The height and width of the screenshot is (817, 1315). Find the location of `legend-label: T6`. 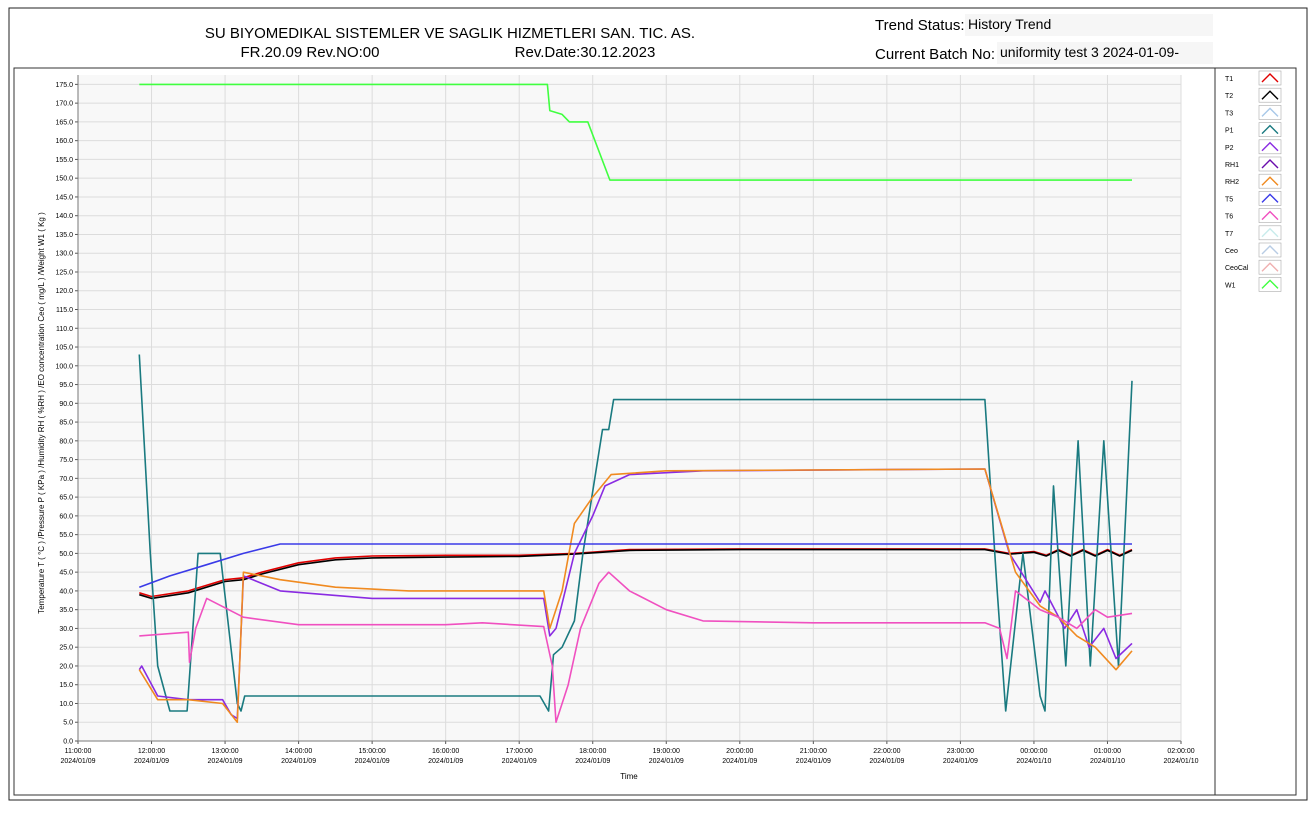

legend-label: T6 is located at coordinates (1229, 217).